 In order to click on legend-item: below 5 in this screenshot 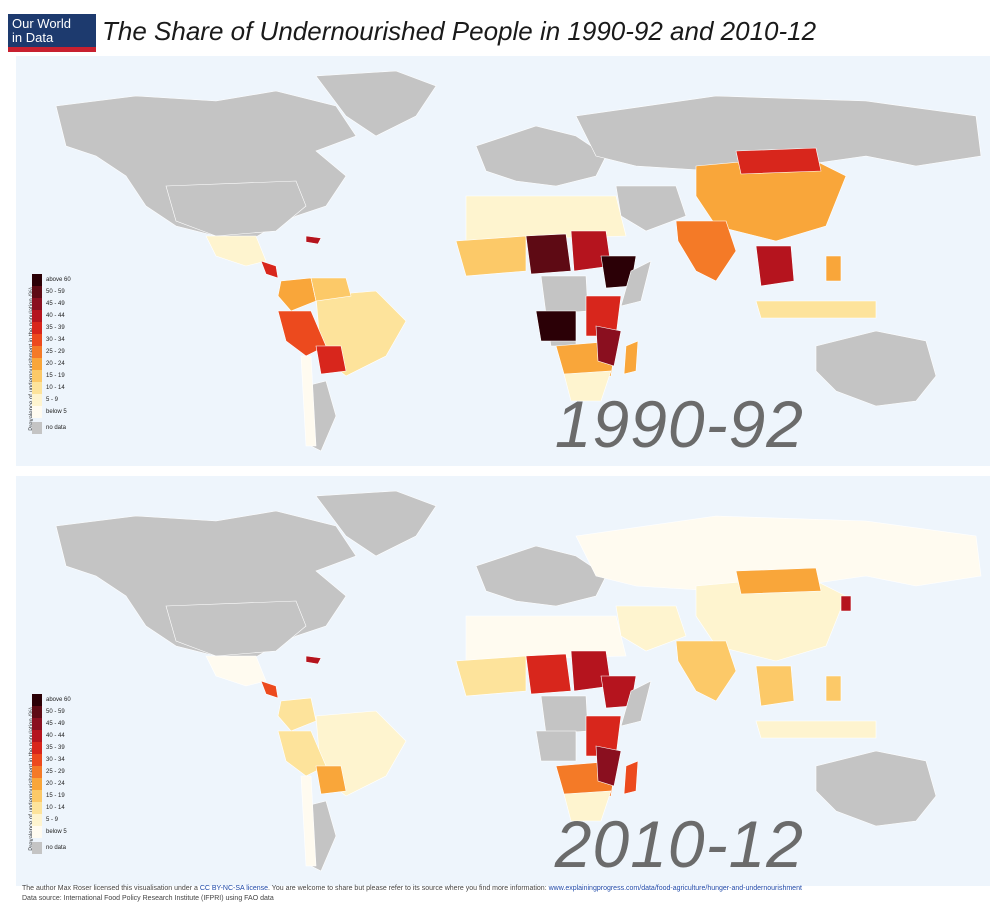, I will do `click(51, 412)`.